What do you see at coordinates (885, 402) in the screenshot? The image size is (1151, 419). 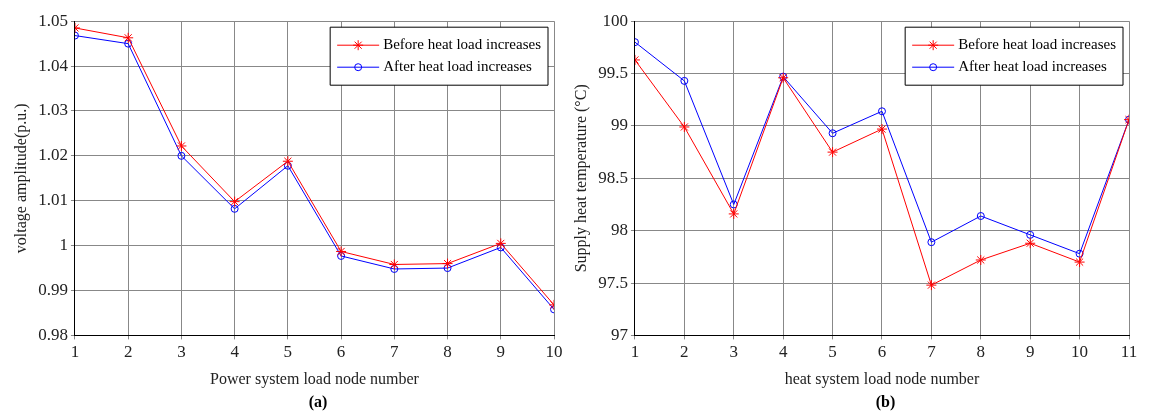 I see `text: (b)` at bounding box center [885, 402].